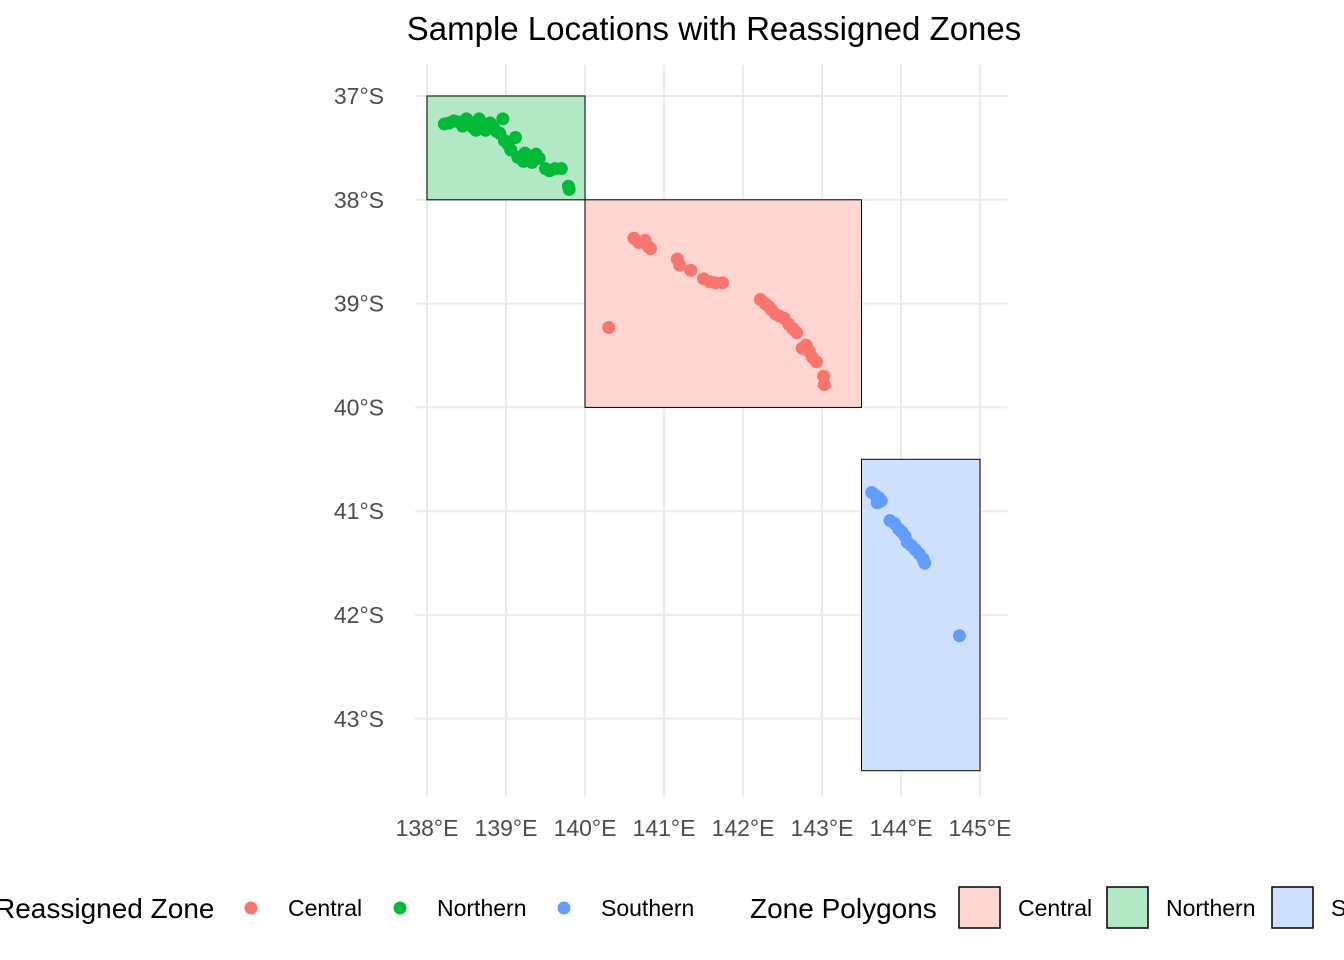 Image resolution: width=1344 pixels, height=960 pixels. Describe the element at coordinates (1292, 907) in the screenshot. I see `legend-polygon-key-southern` at that location.